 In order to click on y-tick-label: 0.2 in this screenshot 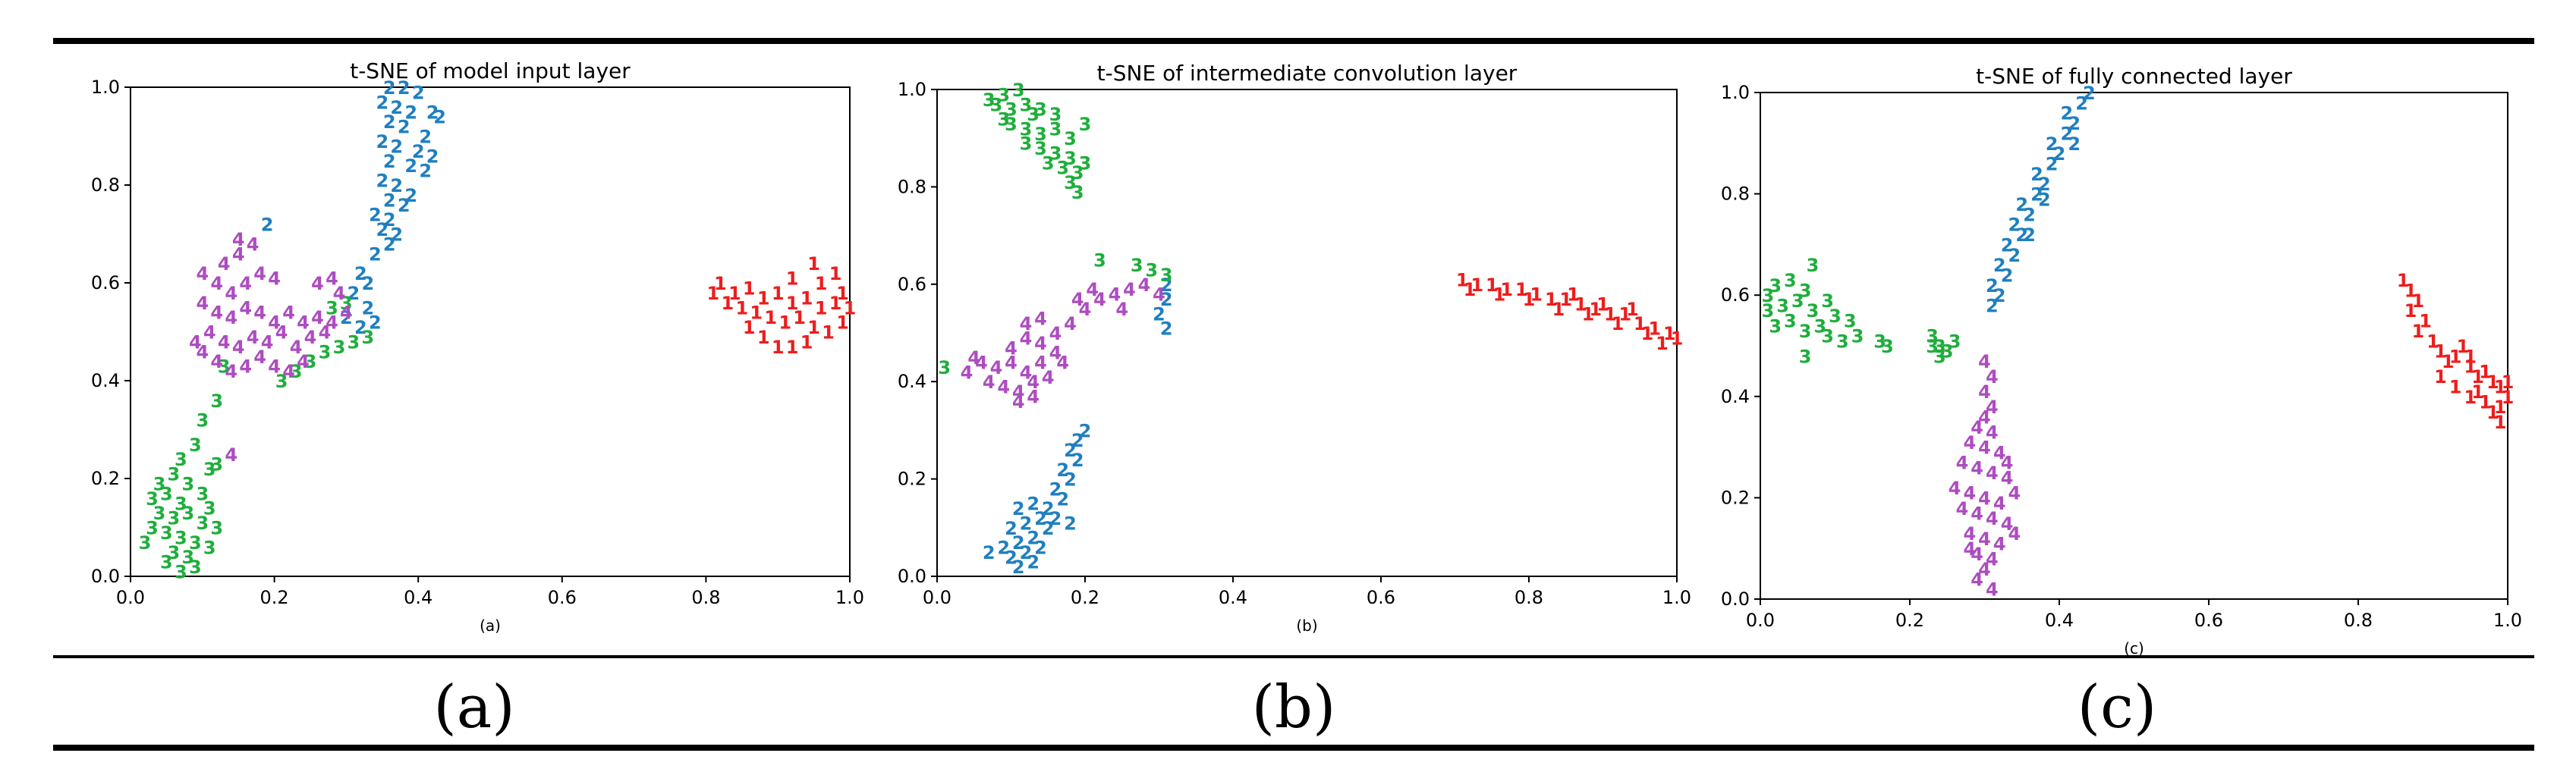, I will do `click(912, 479)`.